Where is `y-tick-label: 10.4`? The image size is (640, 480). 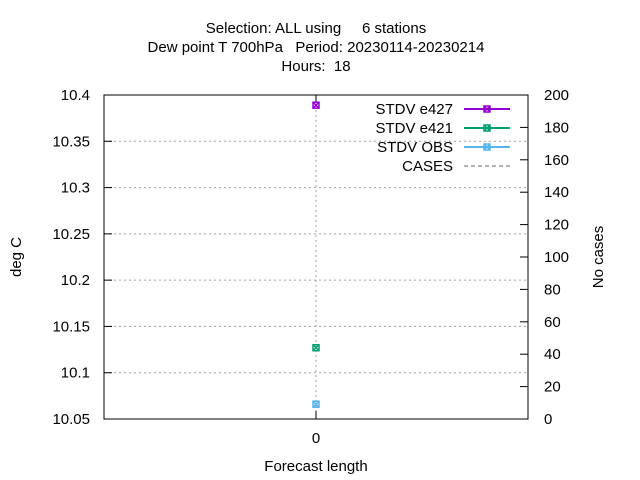 y-tick-label: 10.4 is located at coordinates (75, 95).